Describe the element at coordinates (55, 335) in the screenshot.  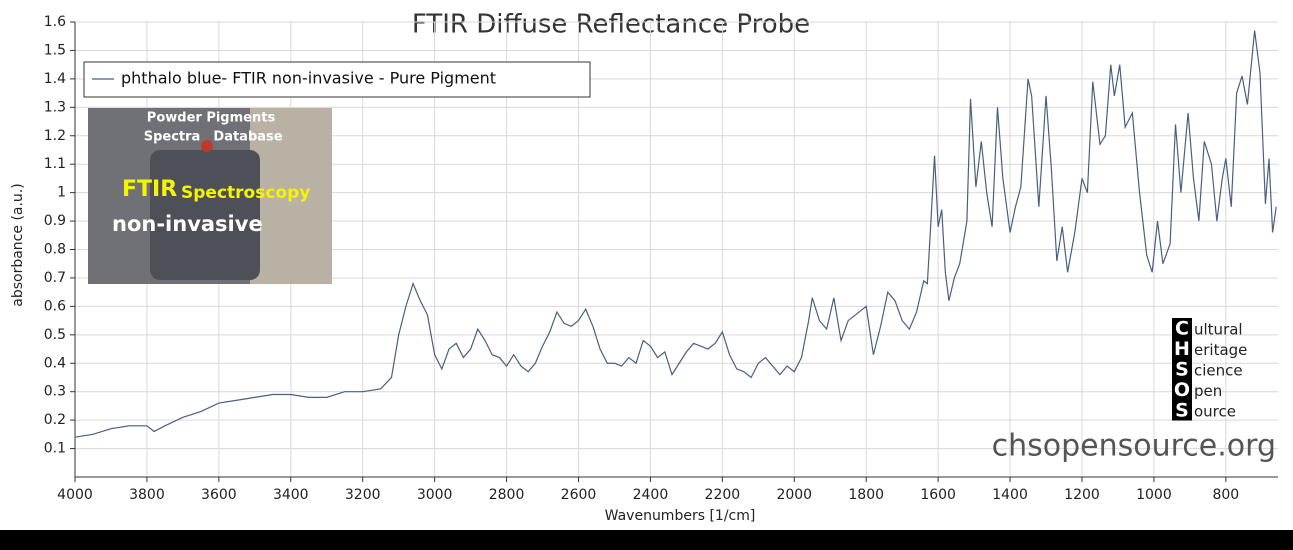
I see `y-tick-label: 0.5` at that location.